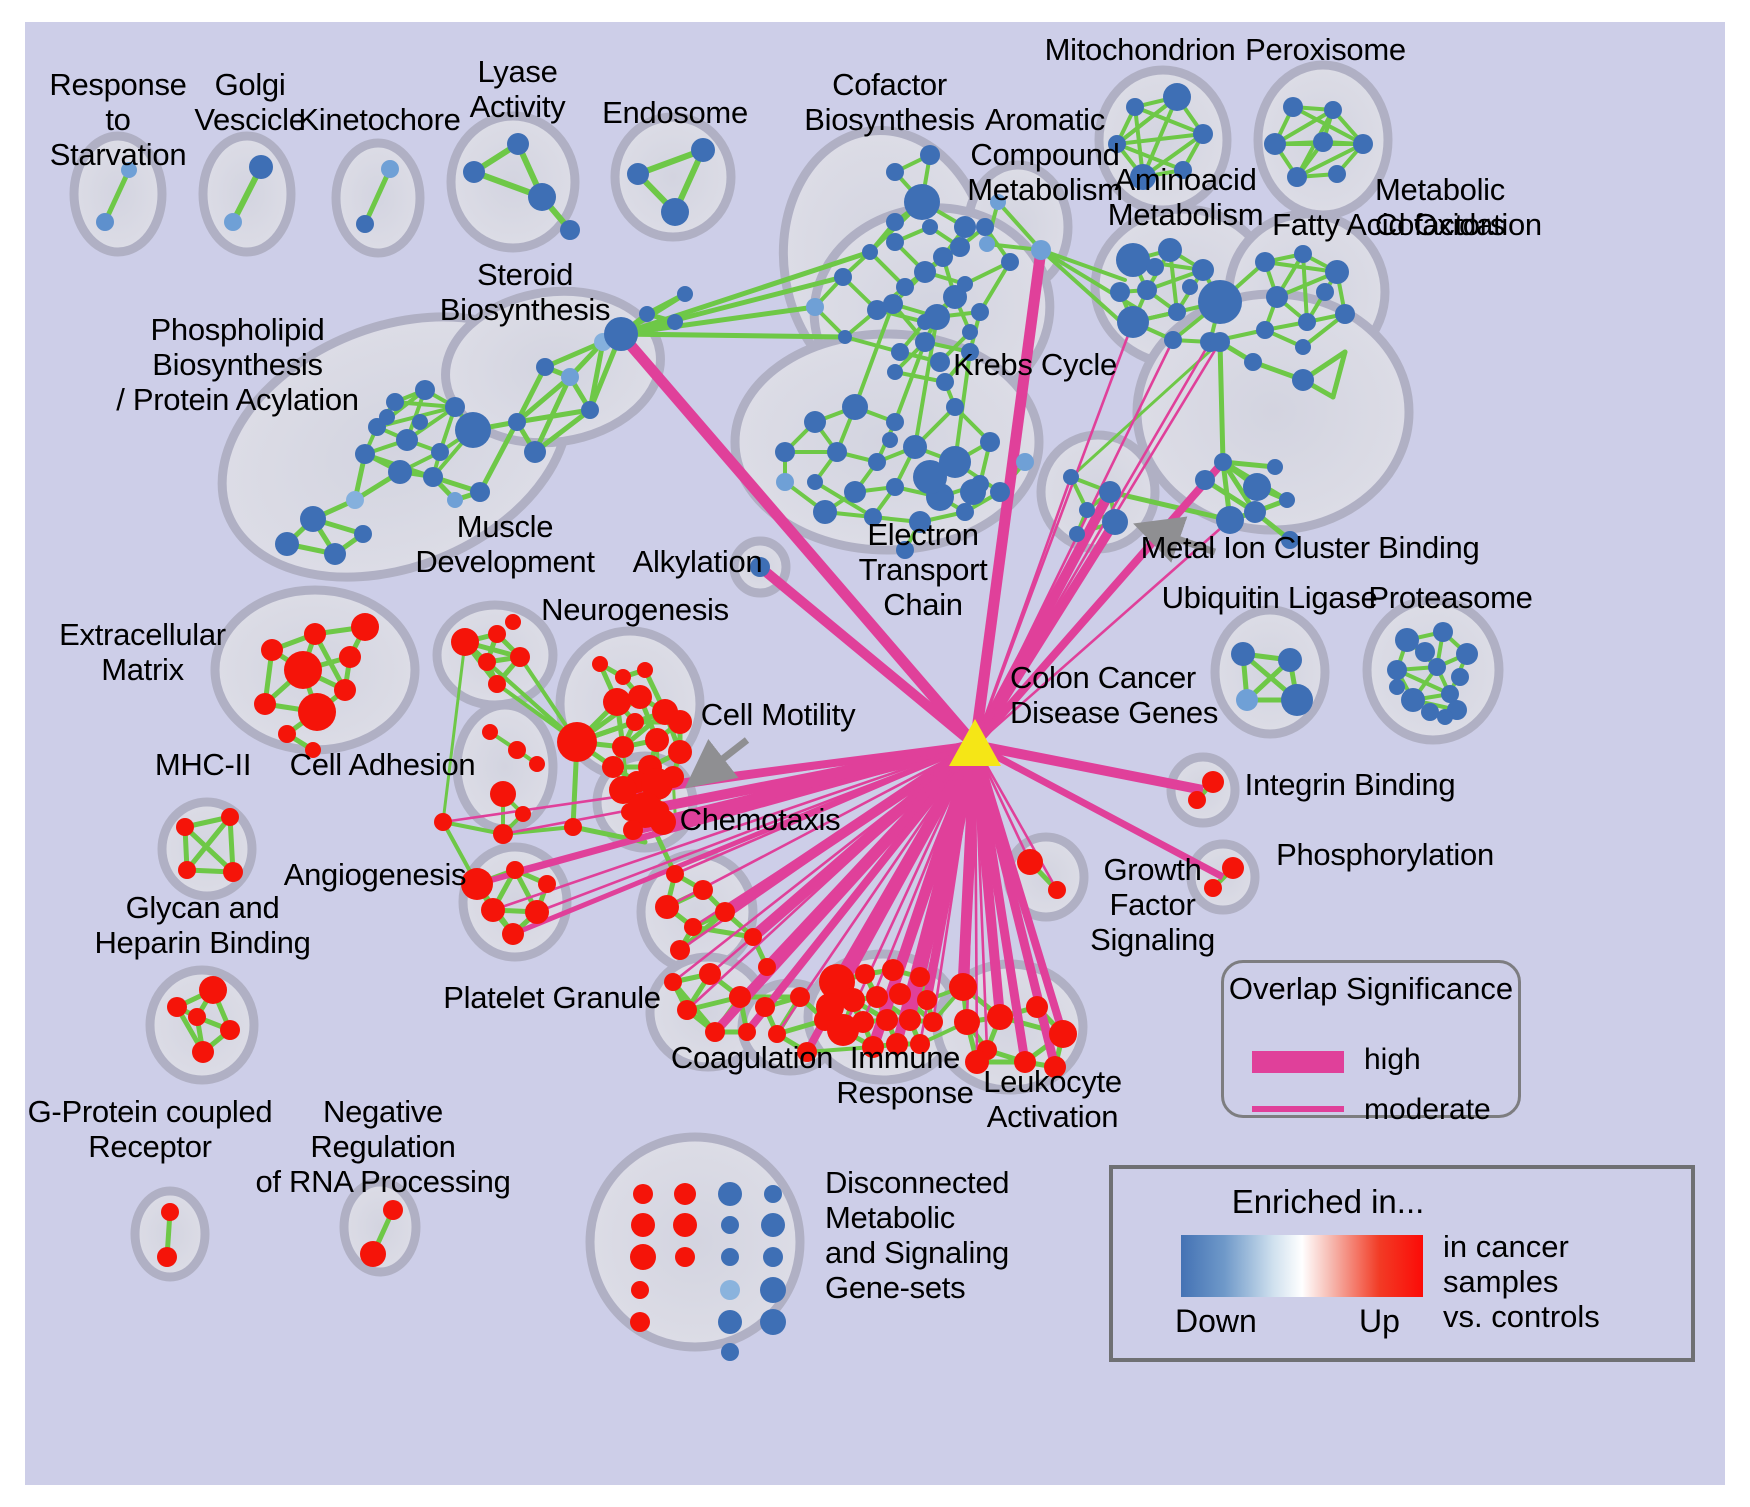  Describe the element at coordinates (1371, 988) in the screenshot. I see `legend-significance-title: Overlap Significance` at that location.